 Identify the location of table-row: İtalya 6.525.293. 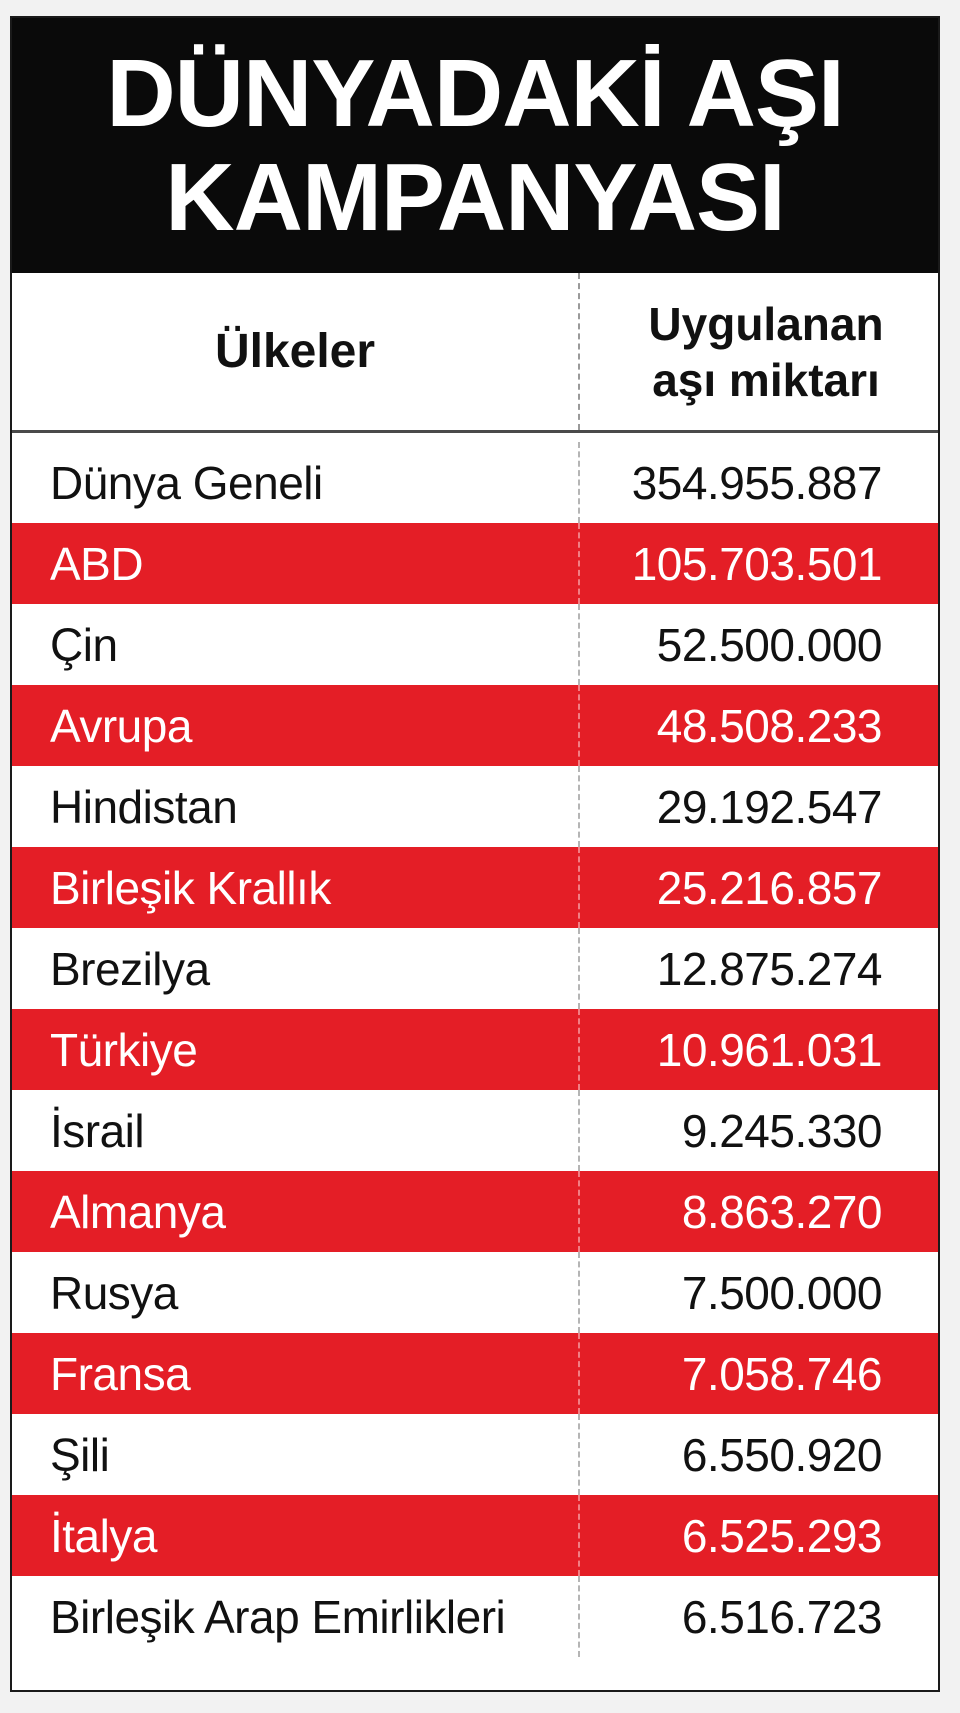
(475, 1535).